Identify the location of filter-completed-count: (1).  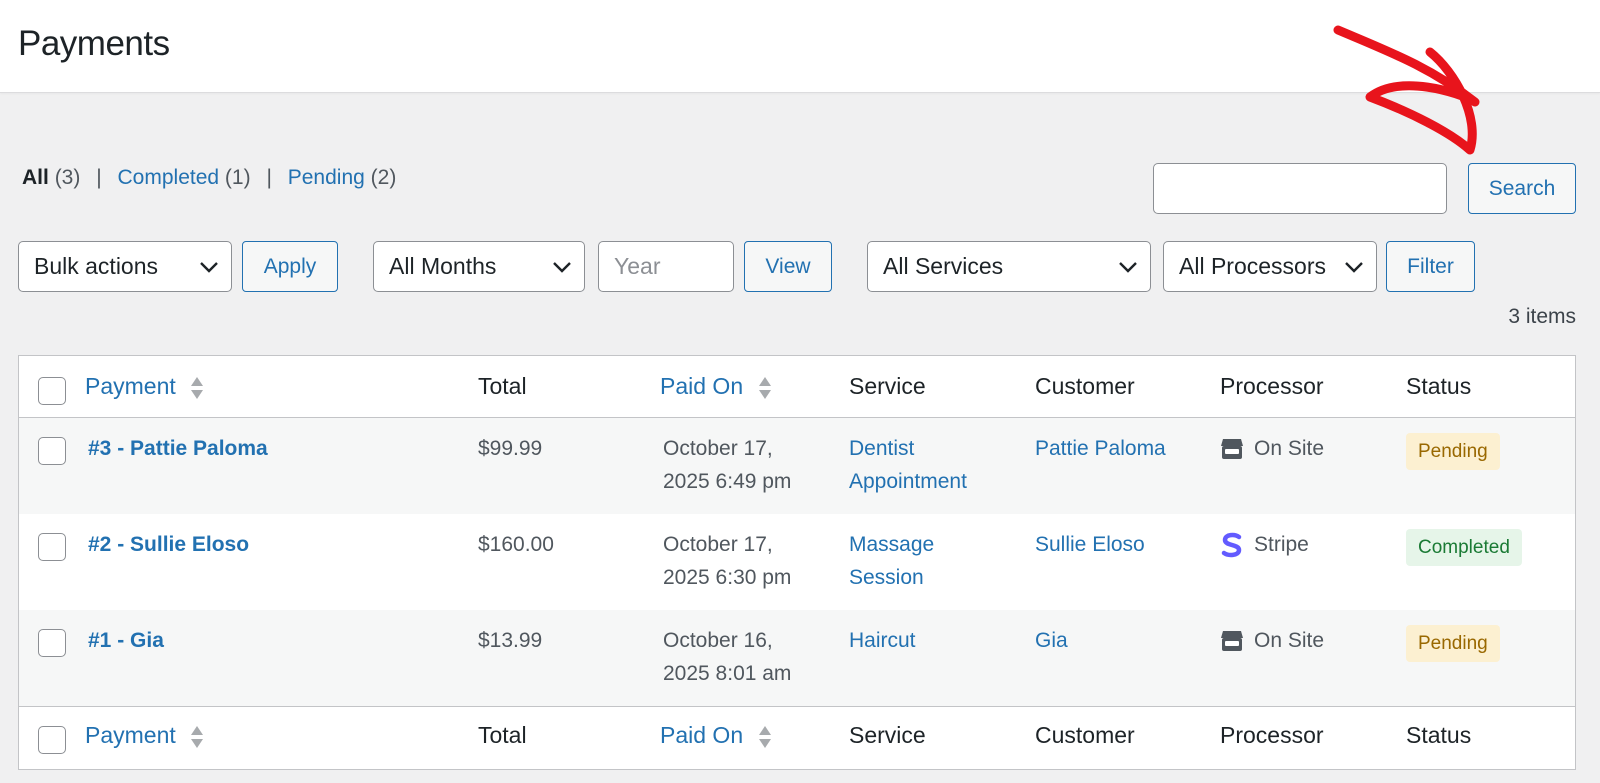
(237, 177).